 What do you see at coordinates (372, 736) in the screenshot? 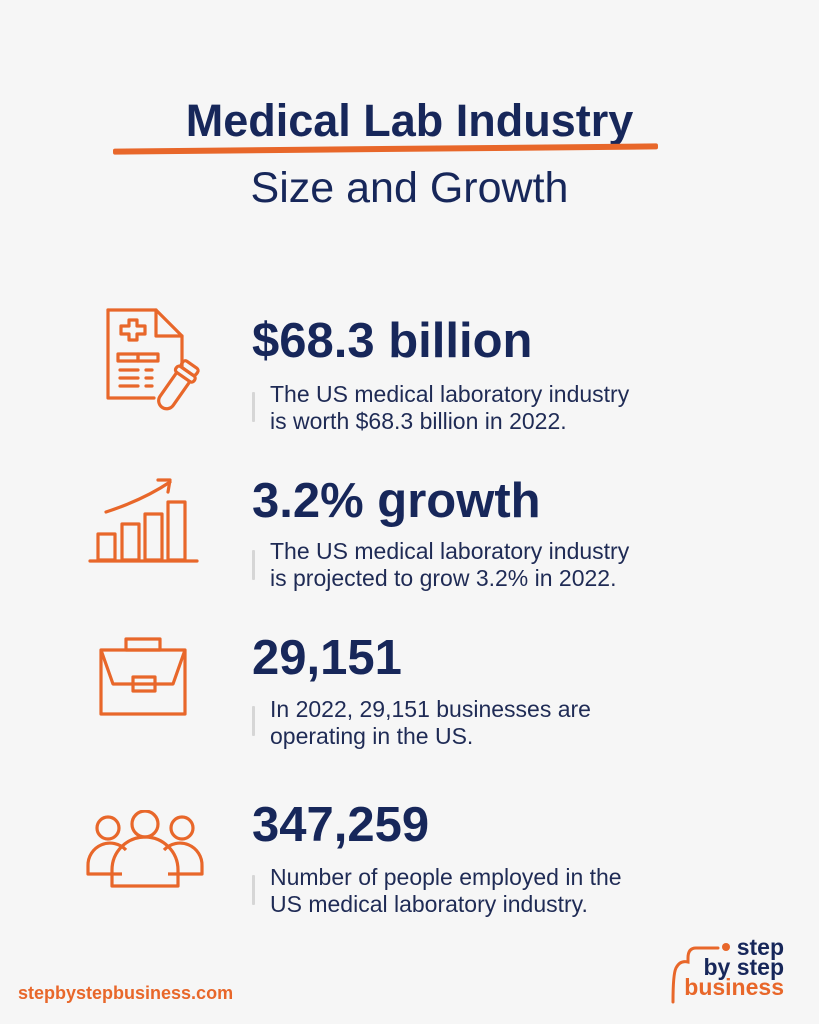
I see `stat-description-line: operating in the US.` at bounding box center [372, 736].